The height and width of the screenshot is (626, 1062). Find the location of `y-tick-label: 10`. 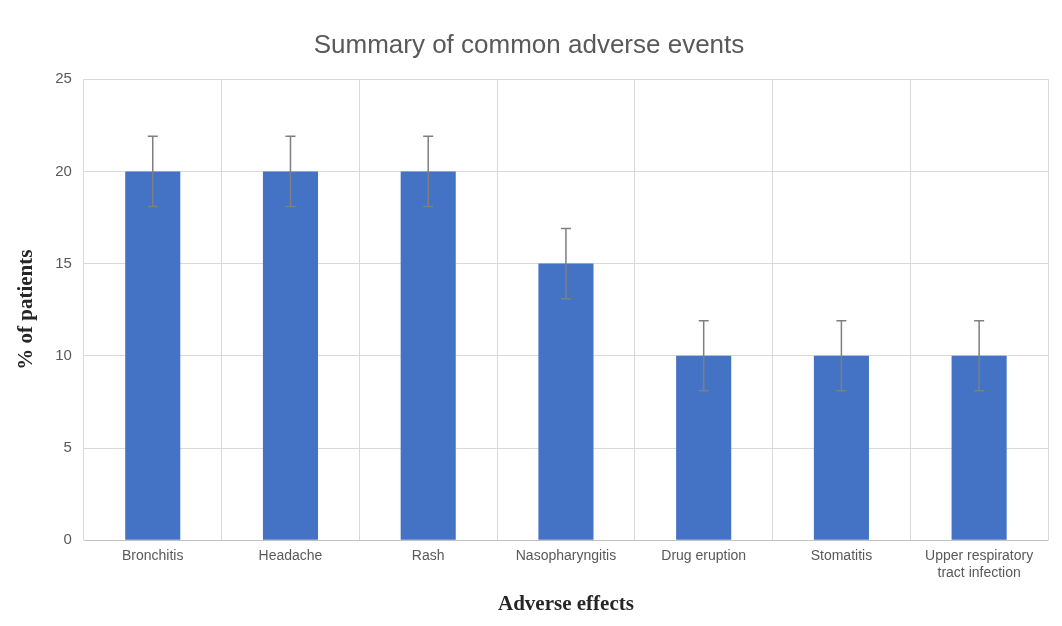

y-tick-label: 10 is located at coordinates (63, 354).